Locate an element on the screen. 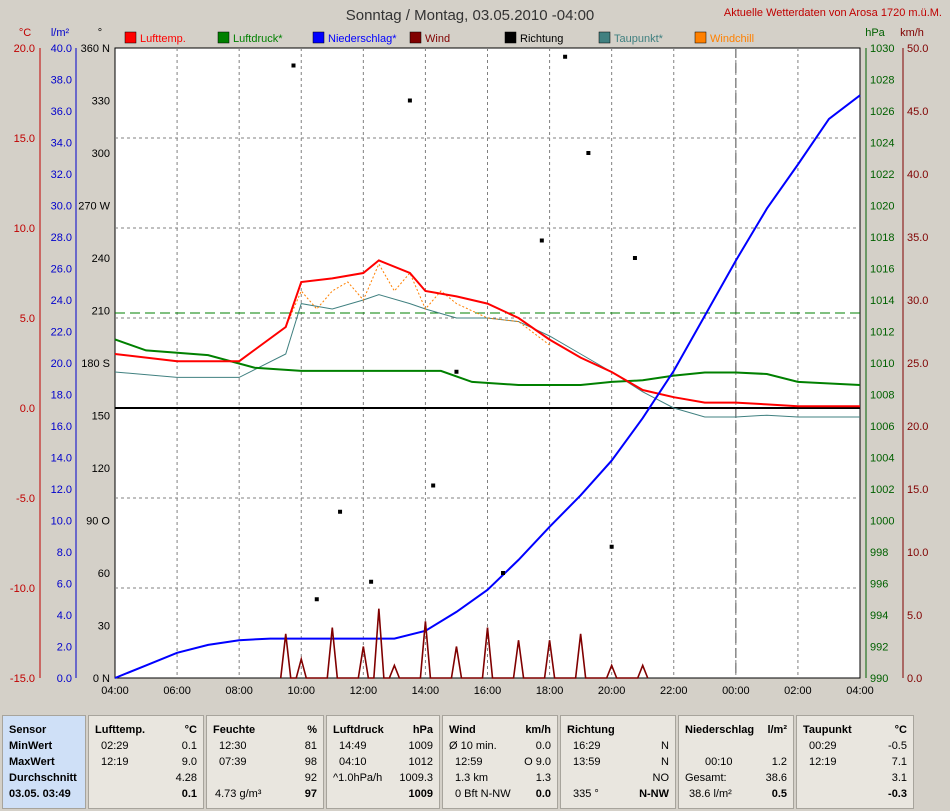 The image size is (950, 811). pressure-tick-label: 1014 is located at coordinates (882, 301).